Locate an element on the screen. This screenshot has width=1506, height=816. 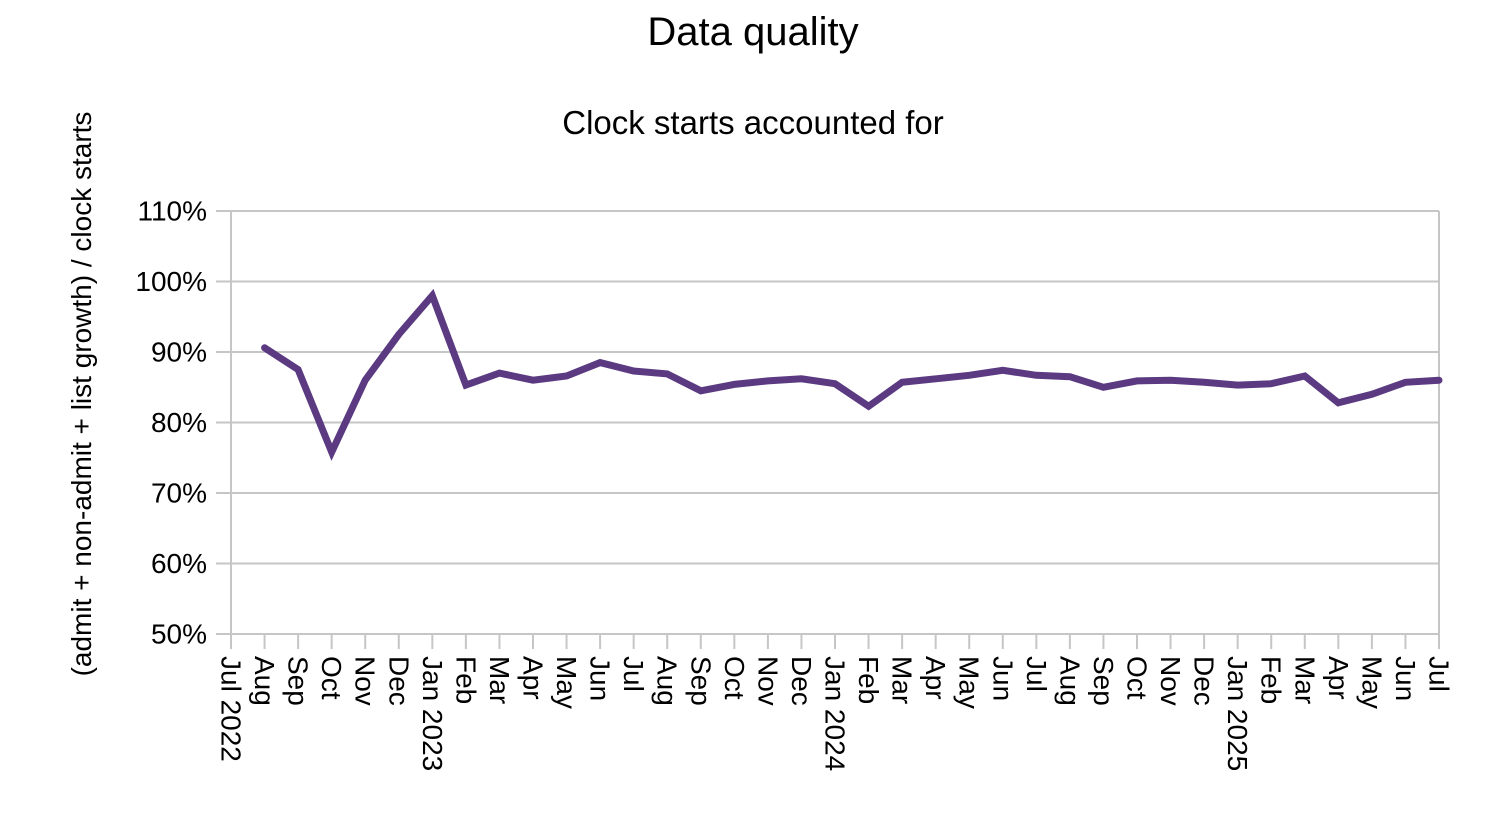
x-tick-label: Jan 2023 is located at coordinates (432, 713).